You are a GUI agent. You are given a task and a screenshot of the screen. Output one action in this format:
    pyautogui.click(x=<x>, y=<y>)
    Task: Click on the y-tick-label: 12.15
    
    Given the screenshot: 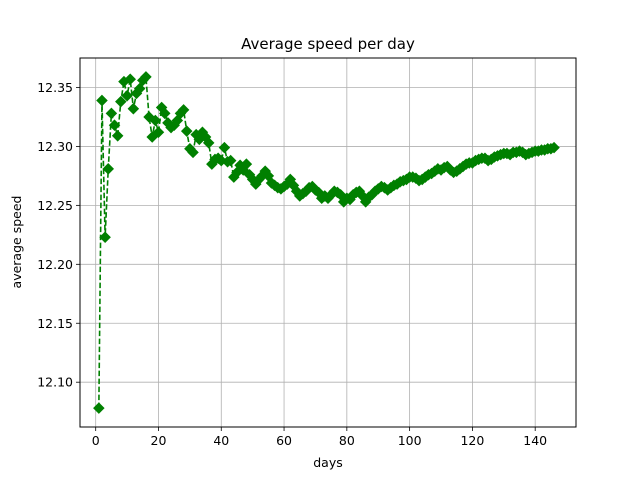 What is the action you would take?
    pyautogui.click(x=55, y=323)
    